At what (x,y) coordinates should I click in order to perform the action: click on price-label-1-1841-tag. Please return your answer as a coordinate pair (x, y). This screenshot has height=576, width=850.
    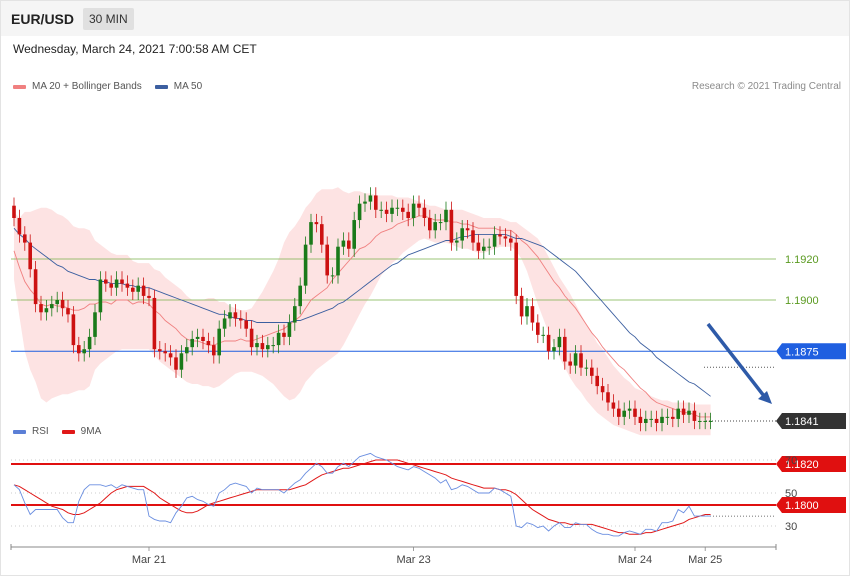
    Looking at the image, I should click on (811, 420).